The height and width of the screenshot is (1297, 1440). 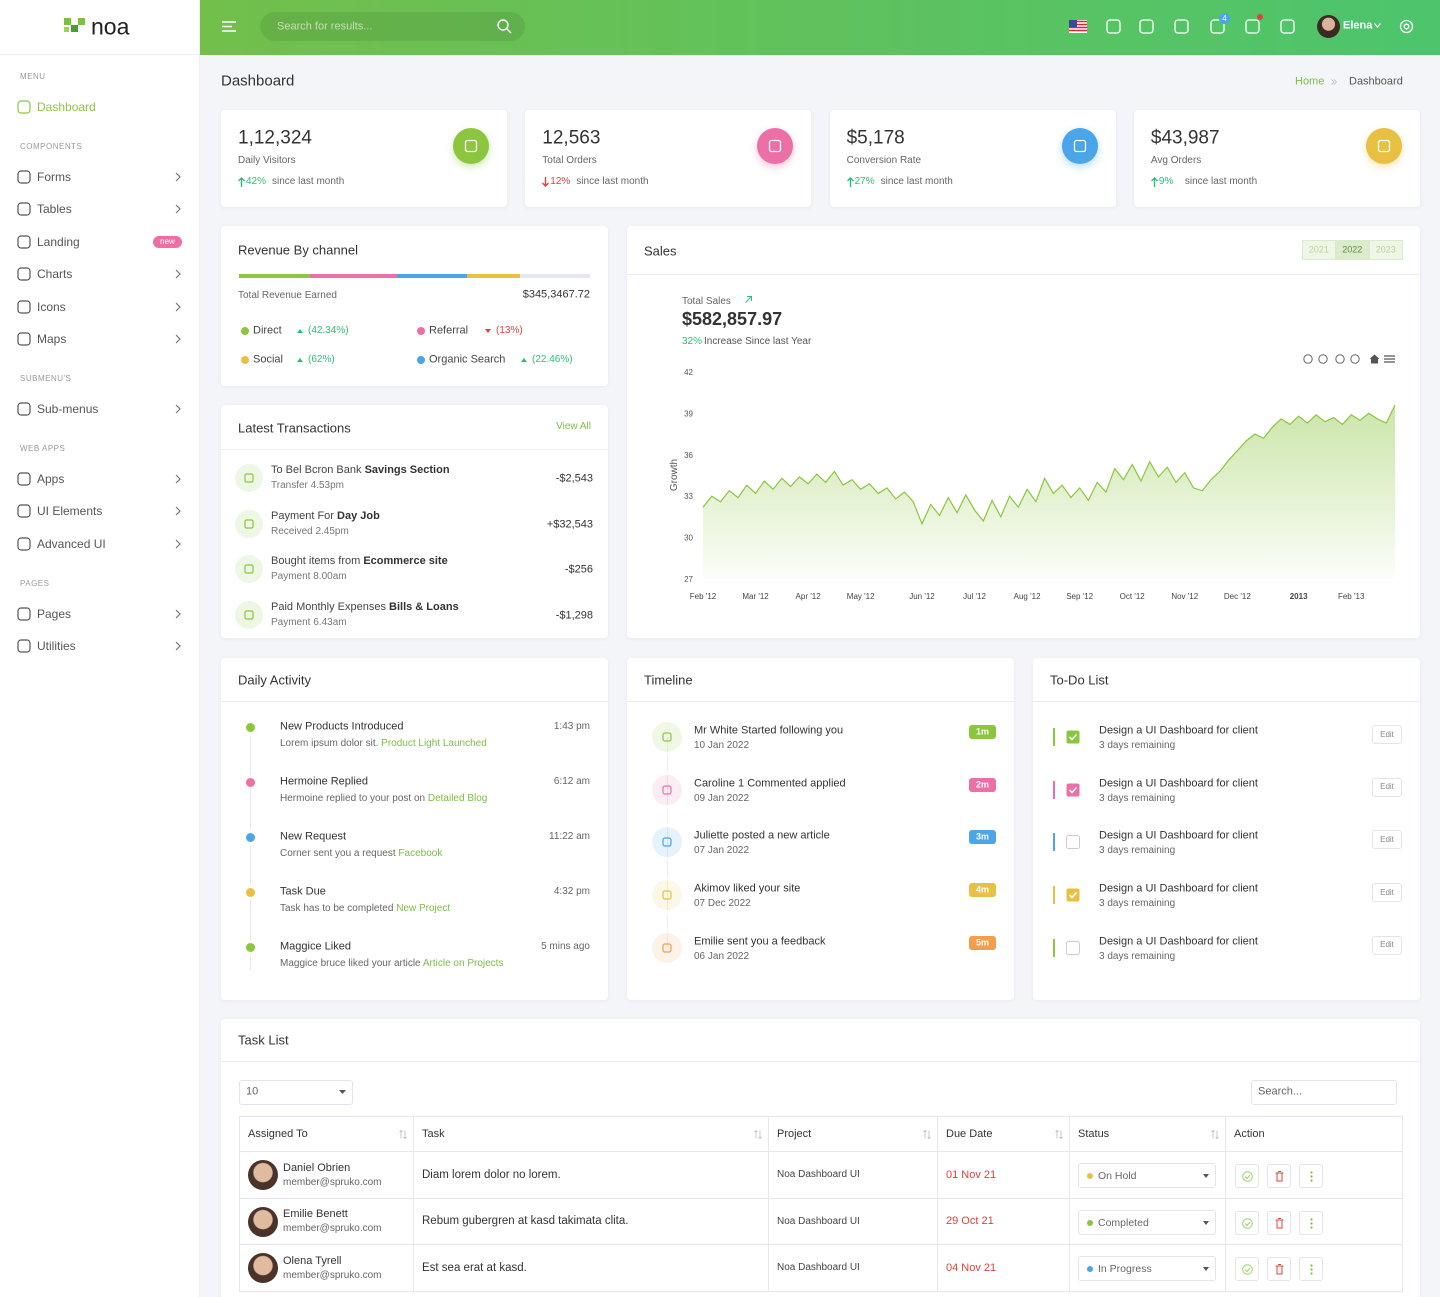 What do you see at coordinates (52, 339) in the screenshot?
I see `menu-item: Maps` at bounding box center [52, 339].